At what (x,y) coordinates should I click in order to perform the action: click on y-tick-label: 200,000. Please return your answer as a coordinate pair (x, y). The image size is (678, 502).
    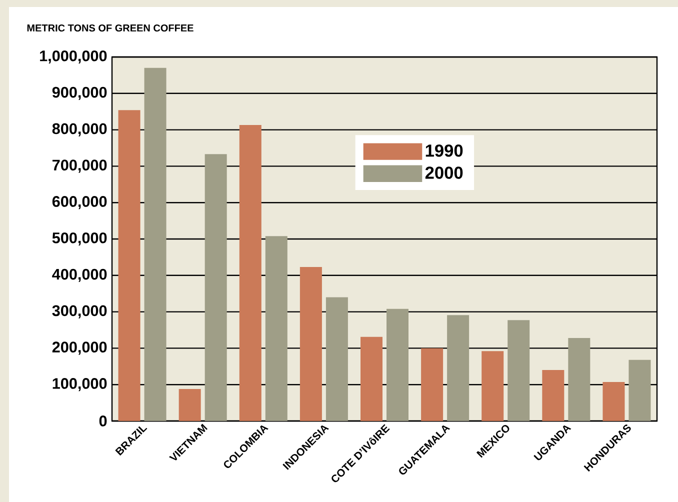
    Looking at the image, I should click on (79, 348).